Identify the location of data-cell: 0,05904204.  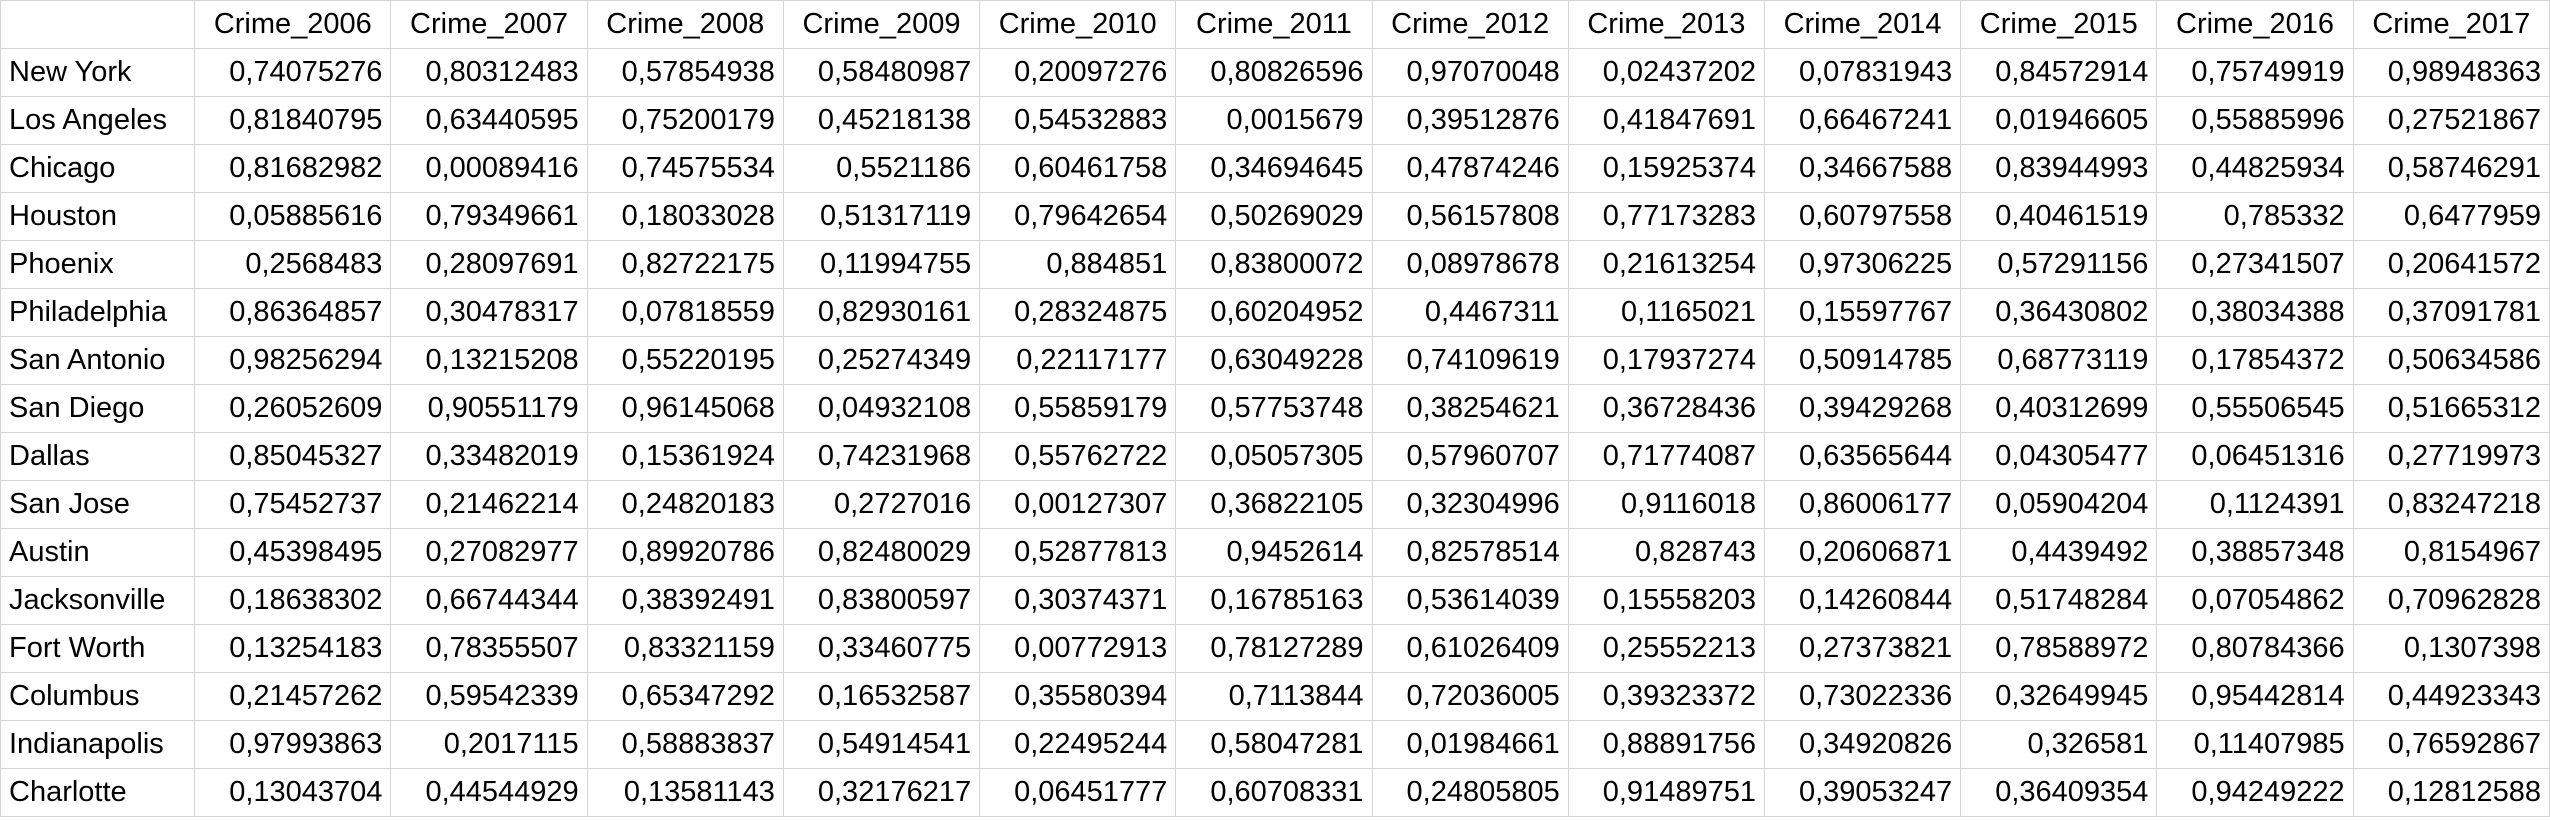
(2059, 504).